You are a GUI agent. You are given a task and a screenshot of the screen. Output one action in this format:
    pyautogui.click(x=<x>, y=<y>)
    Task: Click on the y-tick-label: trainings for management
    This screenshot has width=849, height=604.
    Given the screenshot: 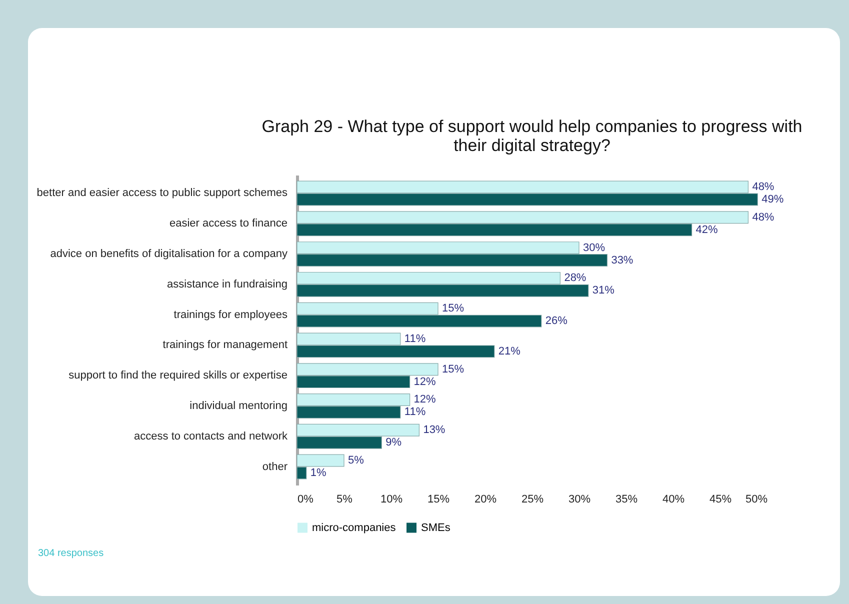 What is the action you would take?
    pyautogui.click(x=225, y=345)
    